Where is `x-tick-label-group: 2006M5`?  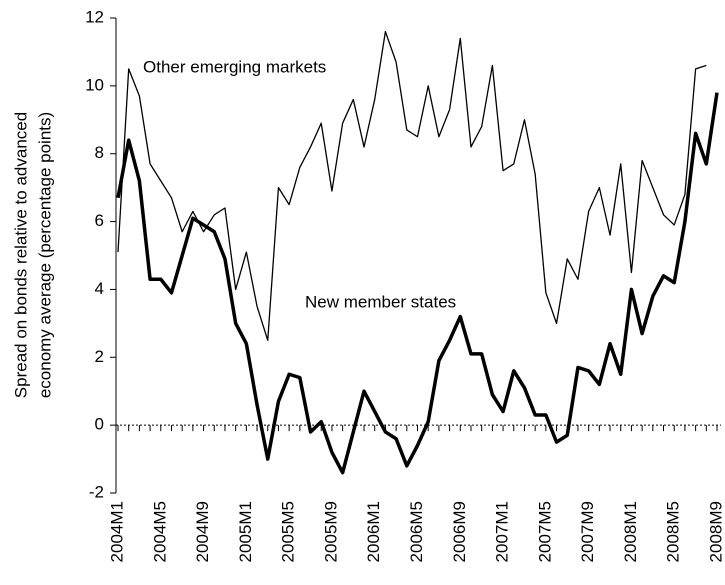 x-tick-label-group: 2006M5 is located at coordinates (416, 531).